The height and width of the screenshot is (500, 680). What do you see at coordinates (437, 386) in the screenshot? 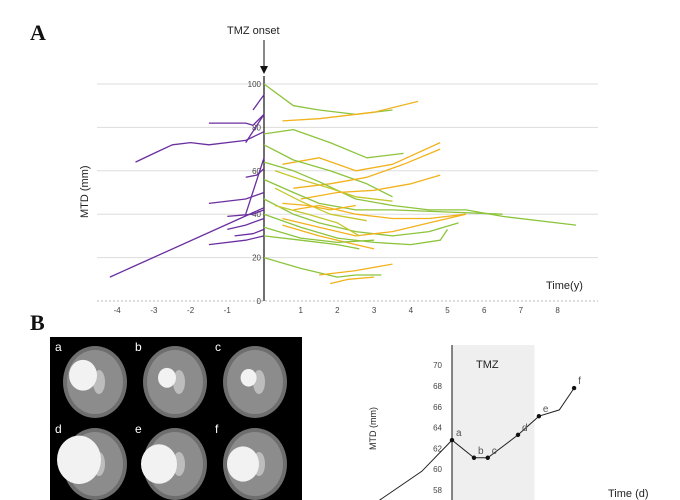
I see `y-tick-label: 68` at bounding box center [437, 386].